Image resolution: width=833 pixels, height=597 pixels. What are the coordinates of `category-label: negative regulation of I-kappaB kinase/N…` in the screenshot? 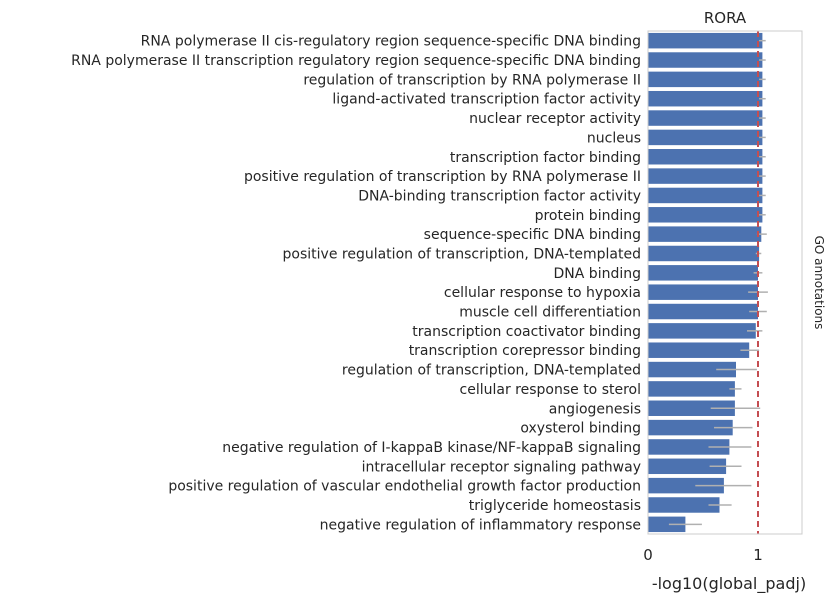 It's located at (431, 448).